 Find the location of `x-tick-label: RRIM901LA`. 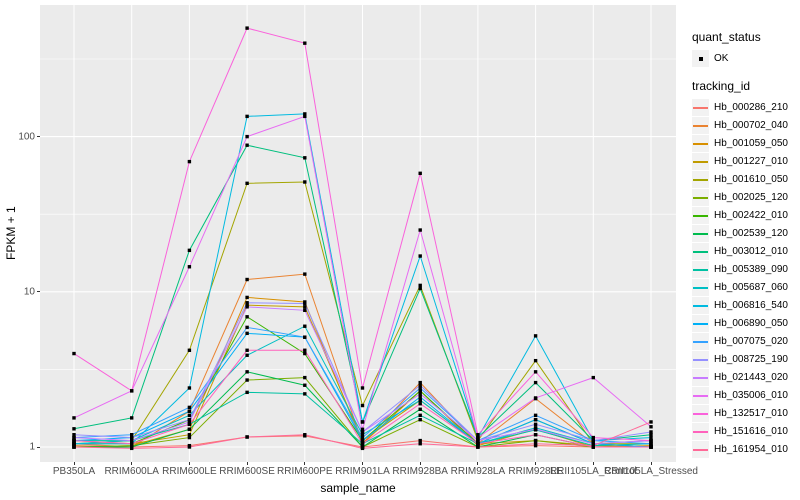

x-tick-label: RRIM901LA is located at coordinates (362, 471).